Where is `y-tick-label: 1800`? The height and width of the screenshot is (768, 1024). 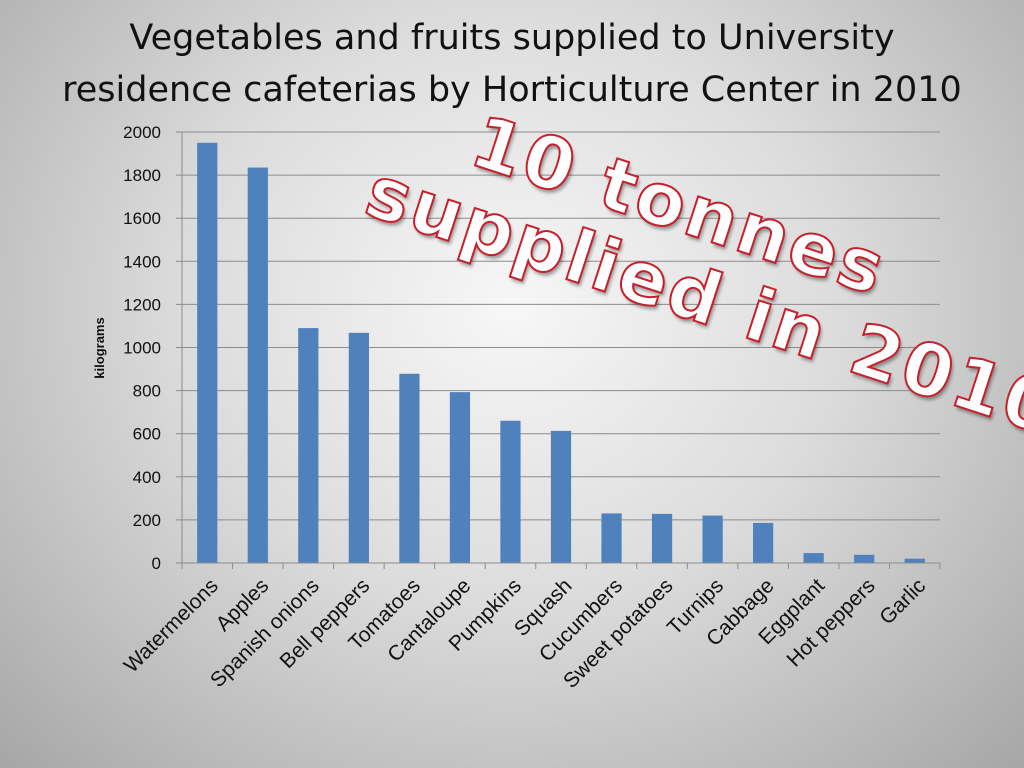 y-tick-label: 1800 is located at coordinates (142, 175).